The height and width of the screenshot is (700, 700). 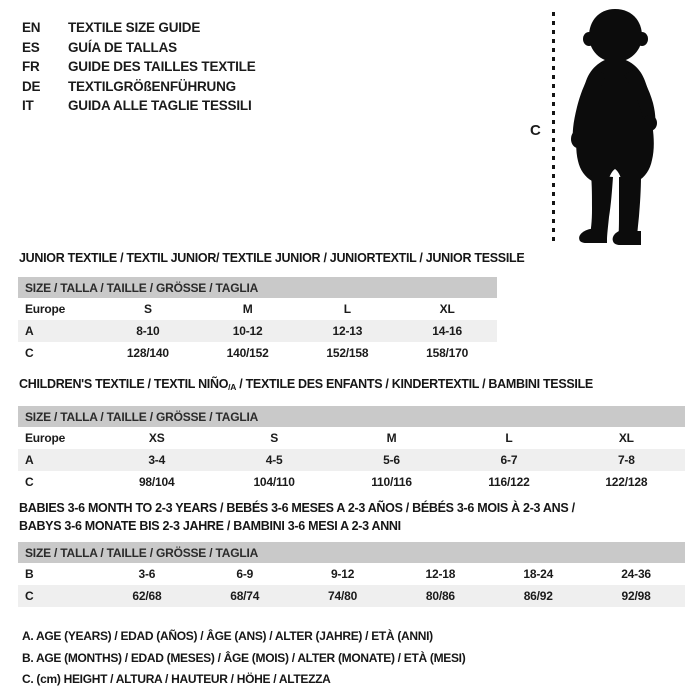 I want to click on table-cell: 4-5, so click(x=274, y=460).